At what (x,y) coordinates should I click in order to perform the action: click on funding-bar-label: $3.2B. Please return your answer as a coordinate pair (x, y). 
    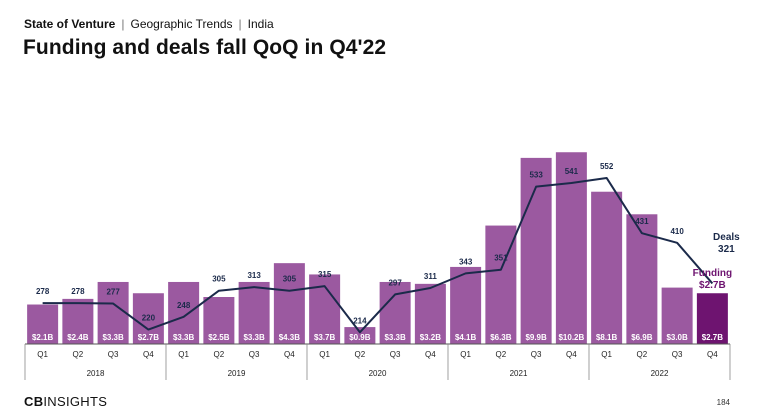
    Looking at the image, I should click on (431, 337).